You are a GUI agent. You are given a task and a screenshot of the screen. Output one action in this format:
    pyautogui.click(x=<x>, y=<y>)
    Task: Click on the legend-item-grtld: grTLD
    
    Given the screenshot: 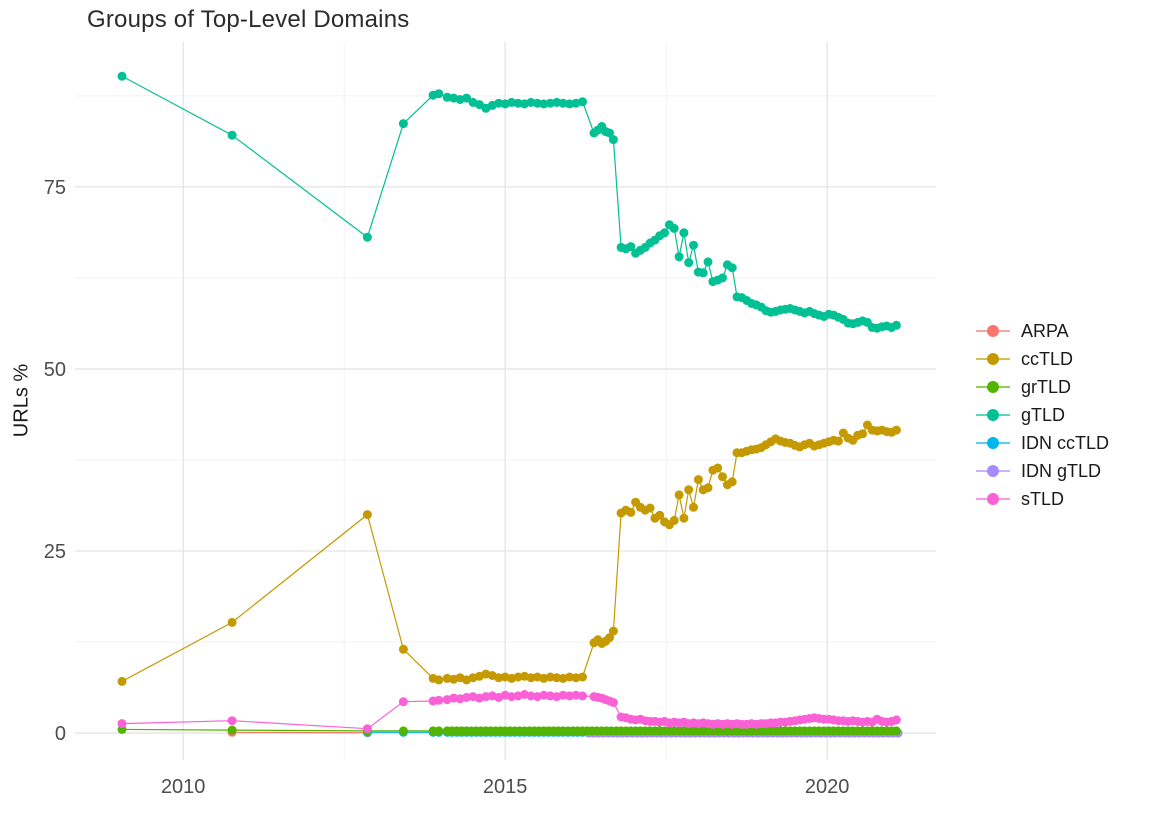 What is the action you would take?
    pyautogui.click(x=1042, y=387)
    